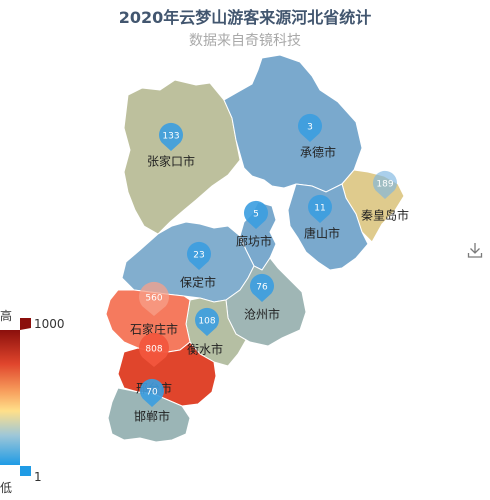 This screenshot has width=490, height=500. What do you see at coordinates (25, 324) in the screenshot?
I see `visual-map-handle-top` at bounding box center [25, 324].